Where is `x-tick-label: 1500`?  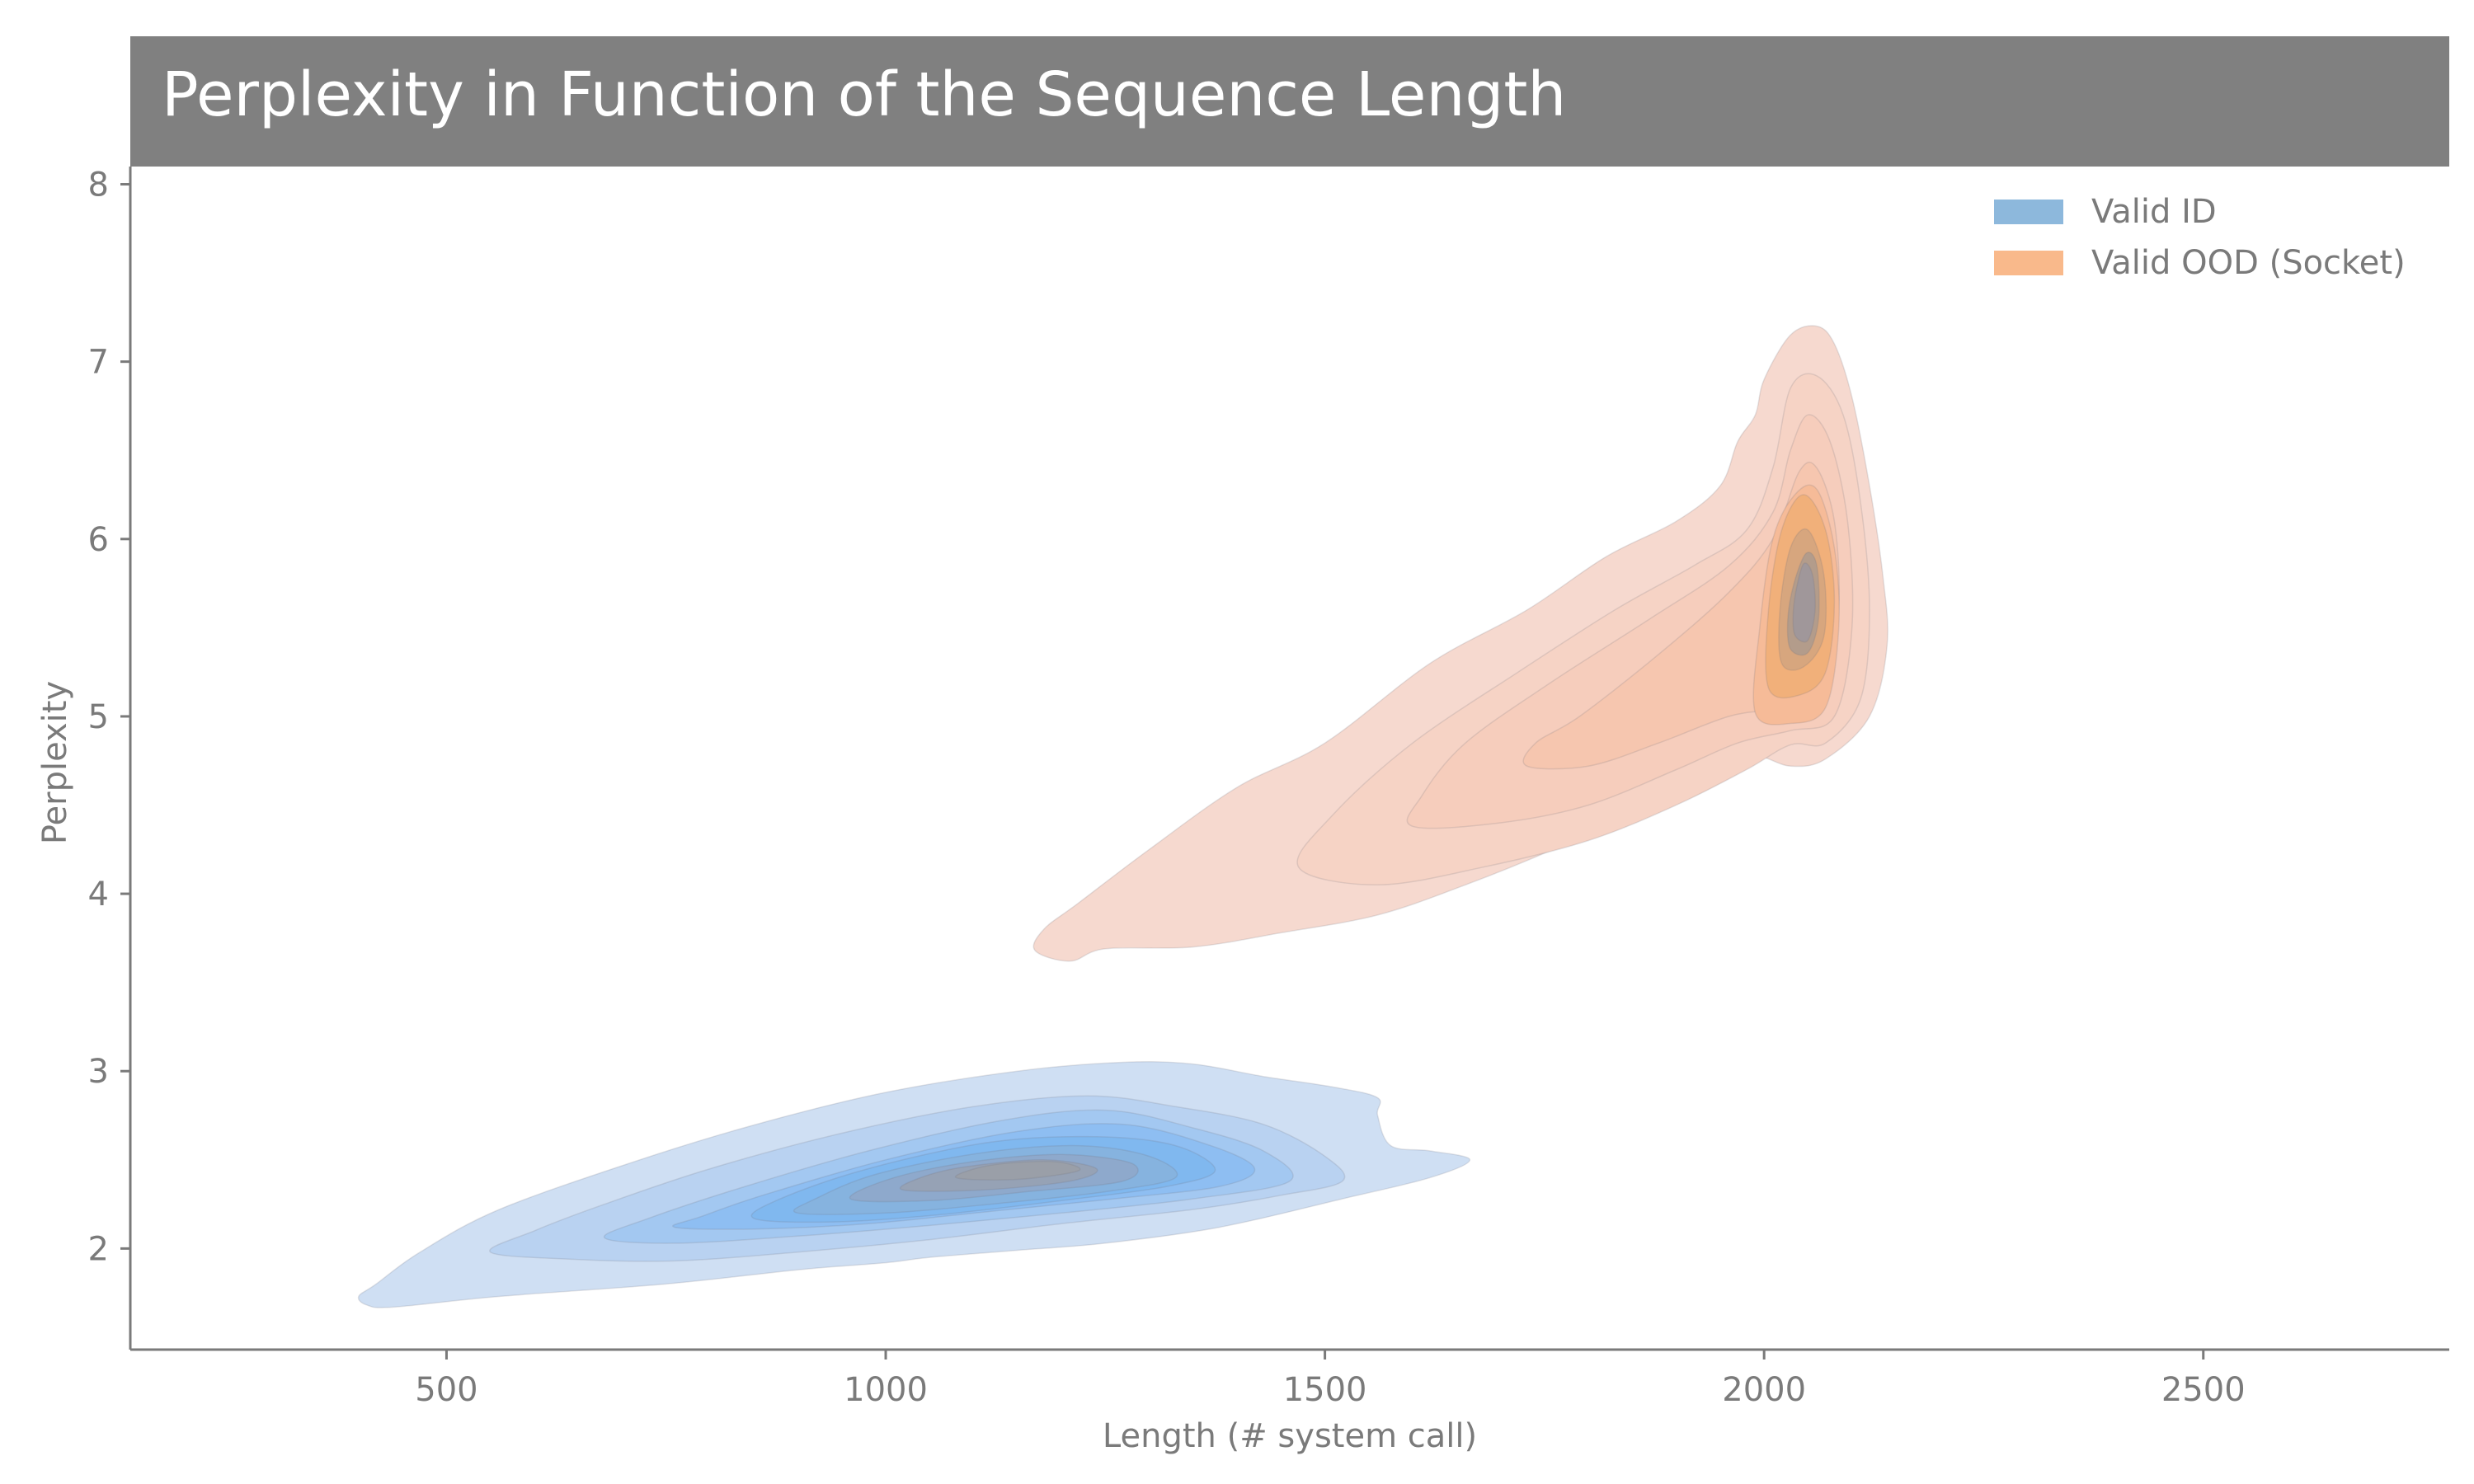 x-tick-label: 1500 is located at coordinates (1325, 1390).